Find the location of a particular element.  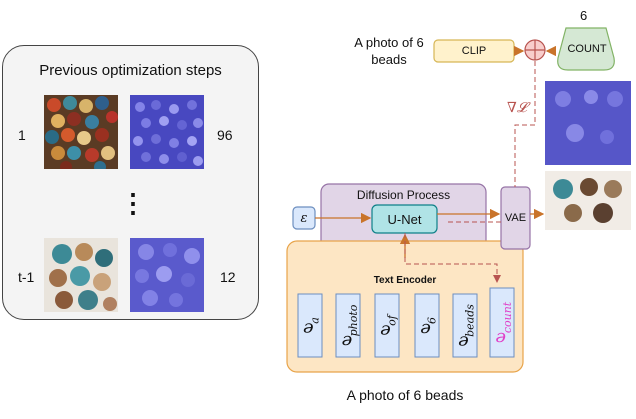

count-shape is located at coordinates (586, 49).